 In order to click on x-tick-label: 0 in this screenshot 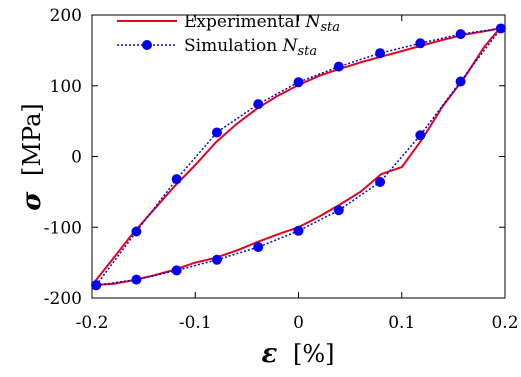, I will do `click(298, 323)`.